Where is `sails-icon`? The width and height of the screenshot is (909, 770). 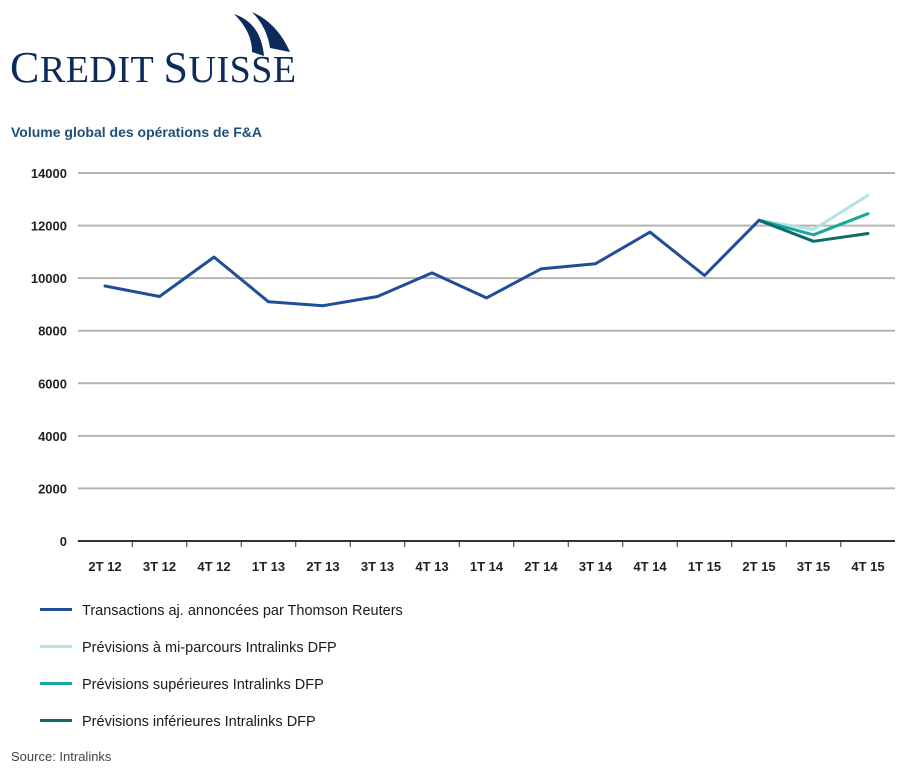 sails-icon is located at coordinates (262, 34).